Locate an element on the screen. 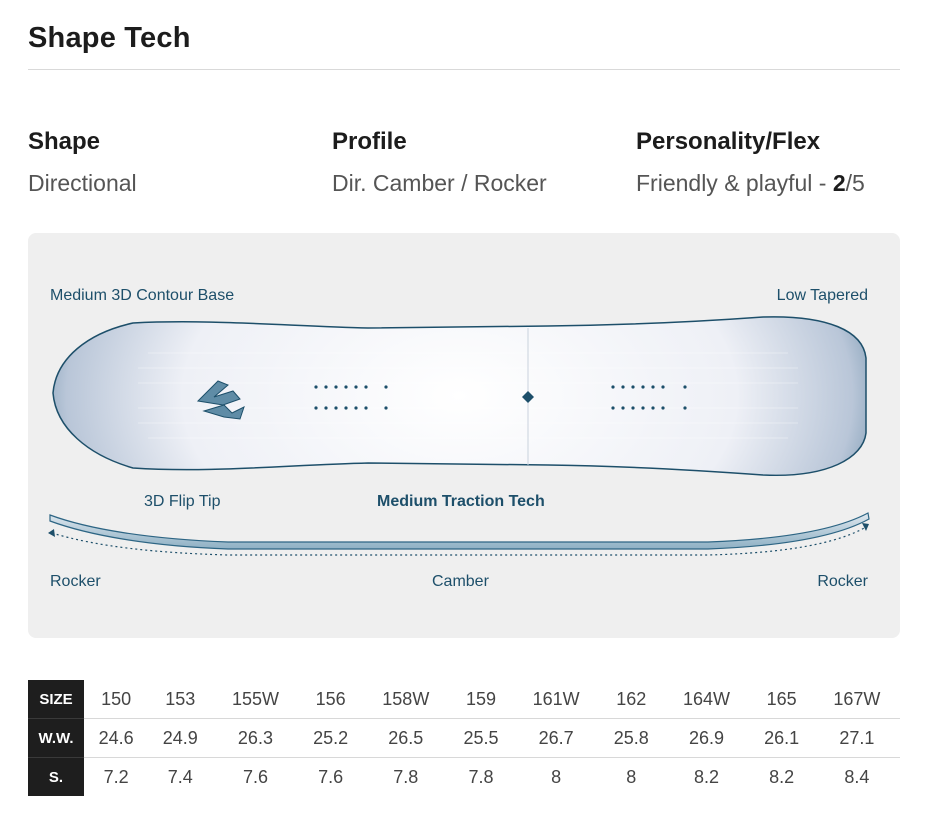 This screenshot has width=936, height=824. flex-description: Friendly & playful - is located at coordinates (734, 183).